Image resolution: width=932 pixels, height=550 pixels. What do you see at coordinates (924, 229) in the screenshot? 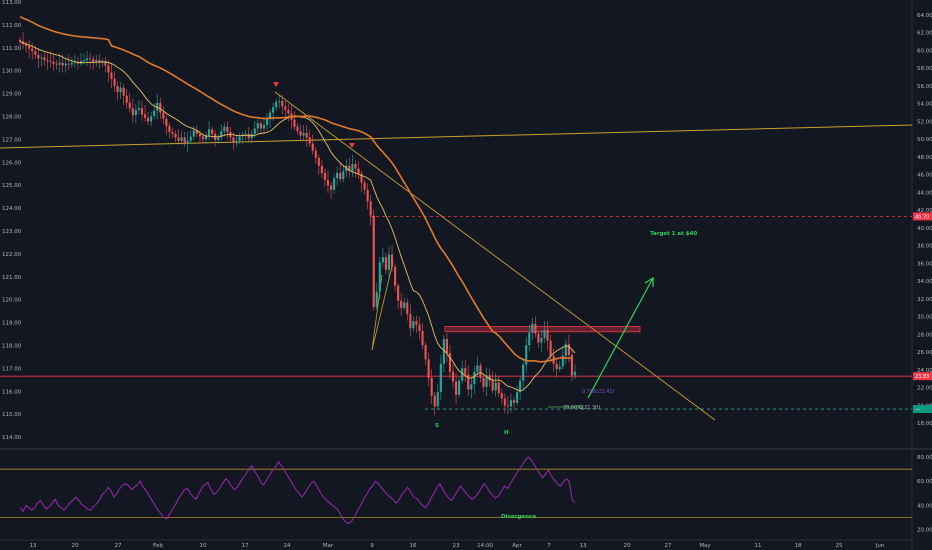
I see `right-axis-tick: 40.00` at bounding box center [924, 229].